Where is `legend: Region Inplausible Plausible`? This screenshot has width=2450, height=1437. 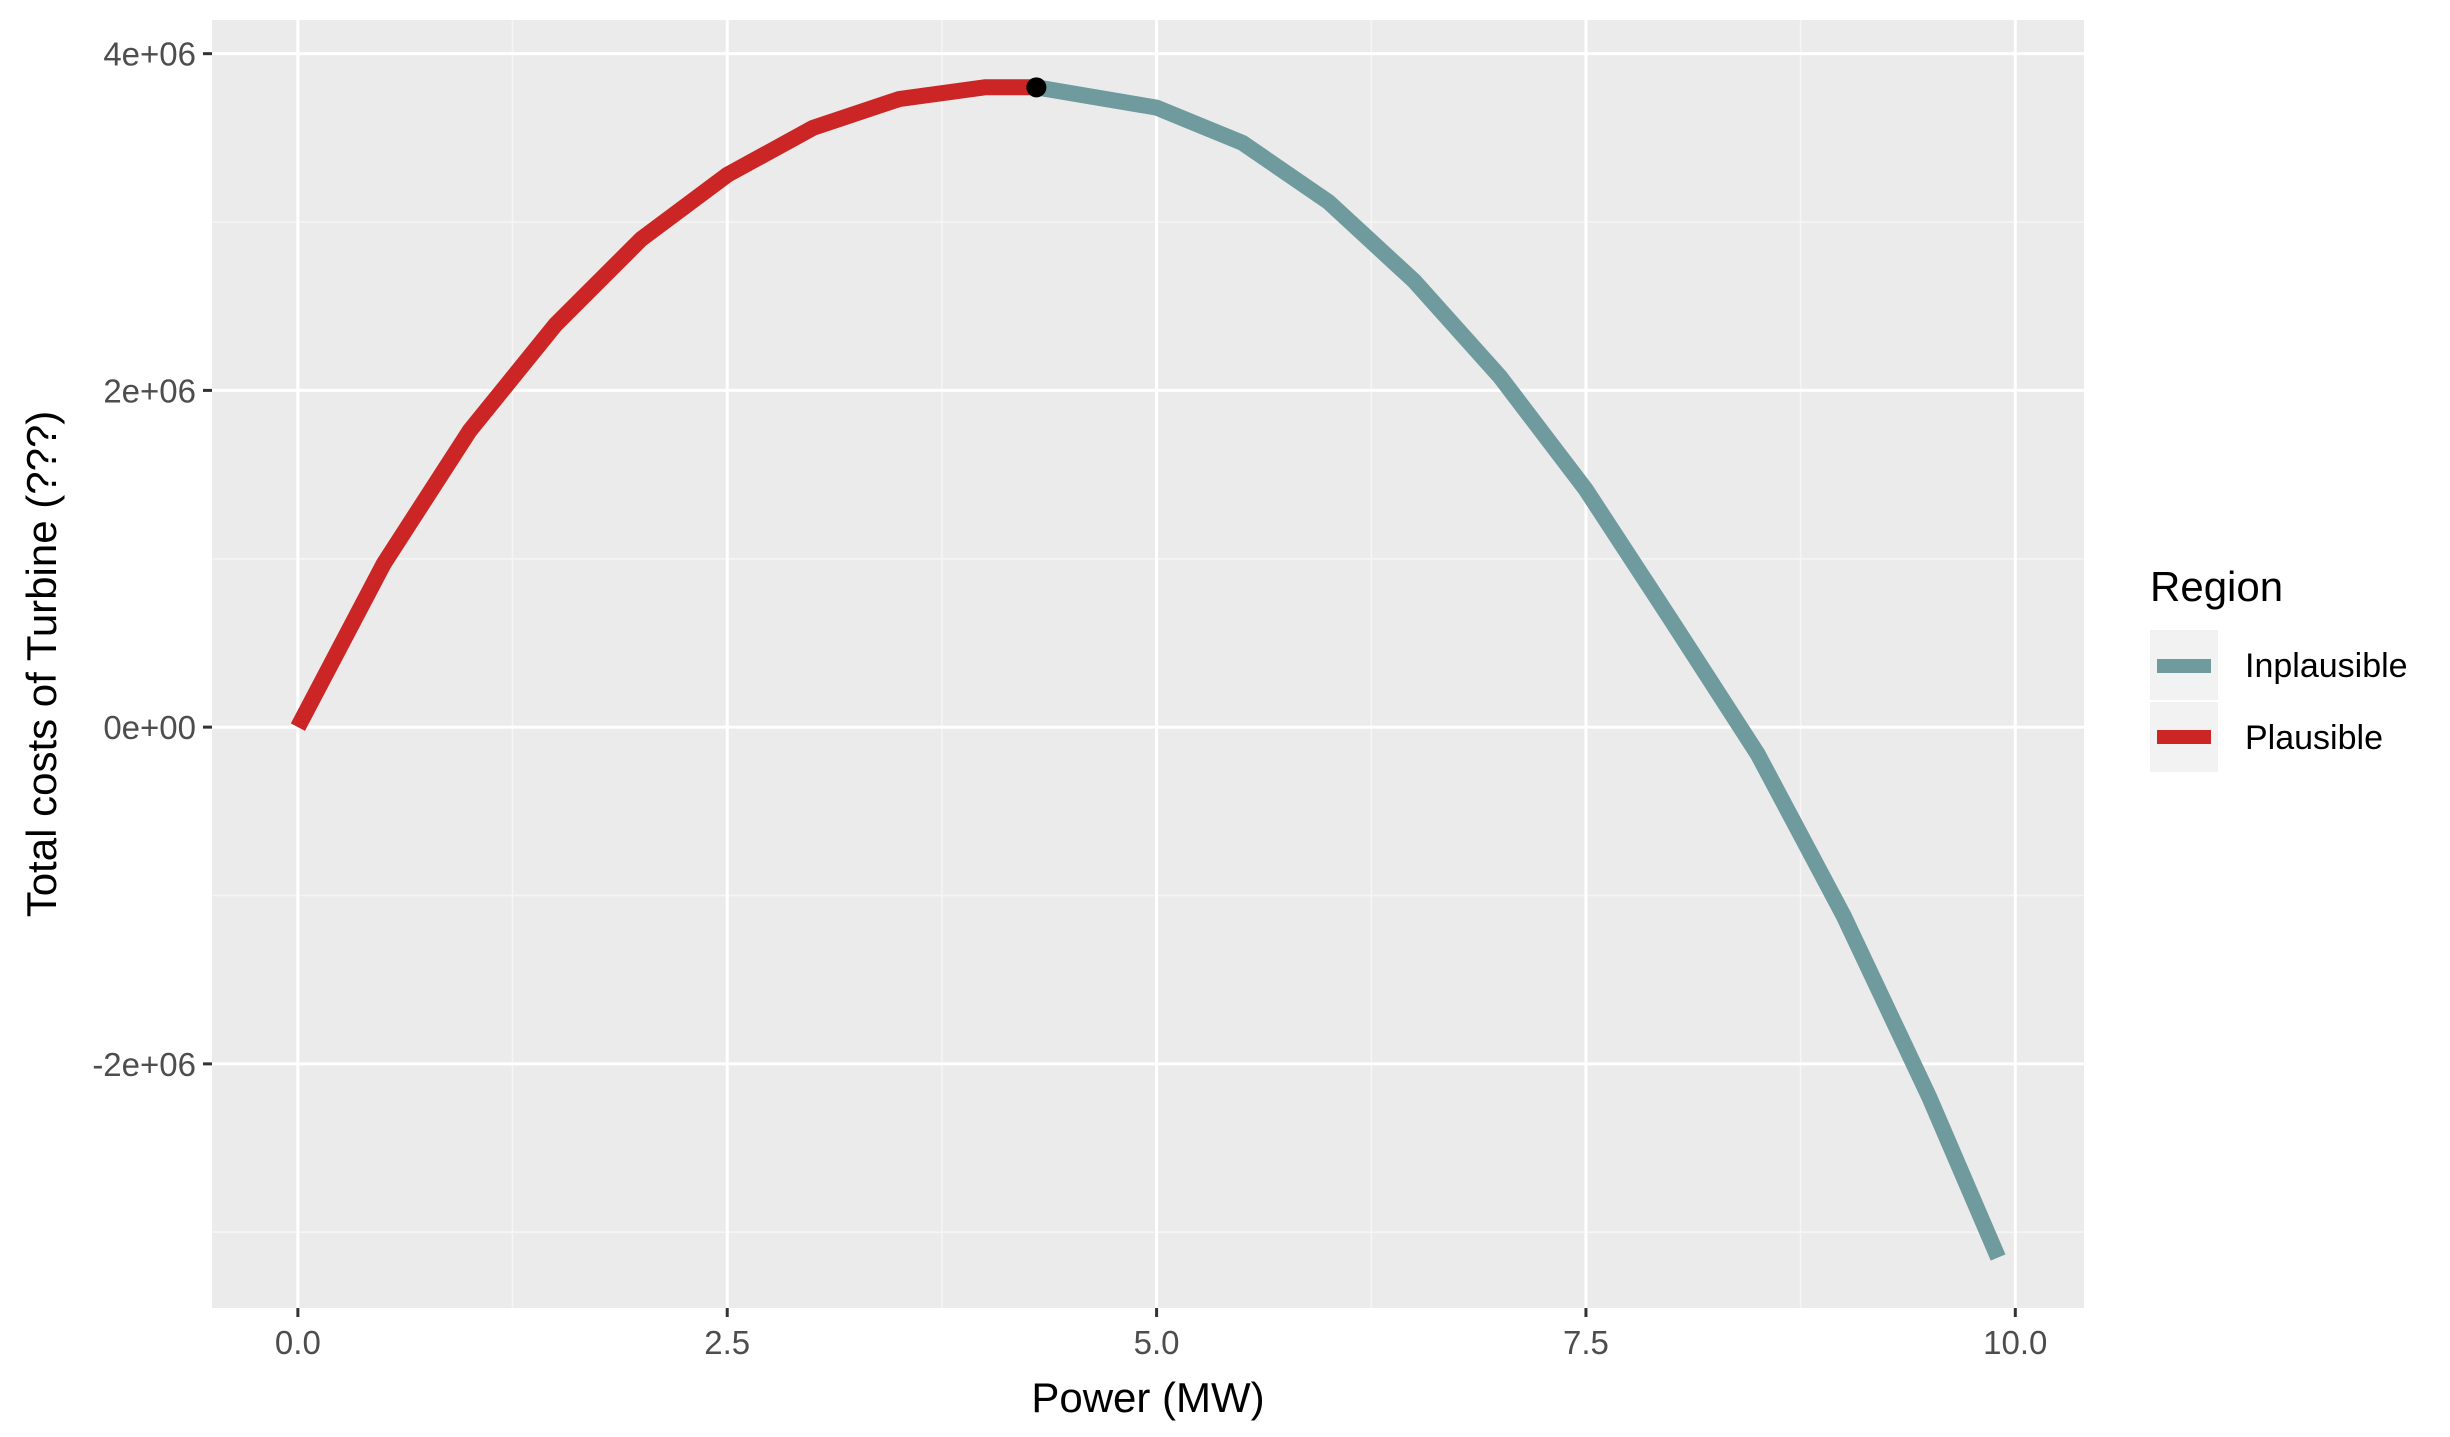 legend: Region Inplausible Plausible is located at coordinates (2279, 667).